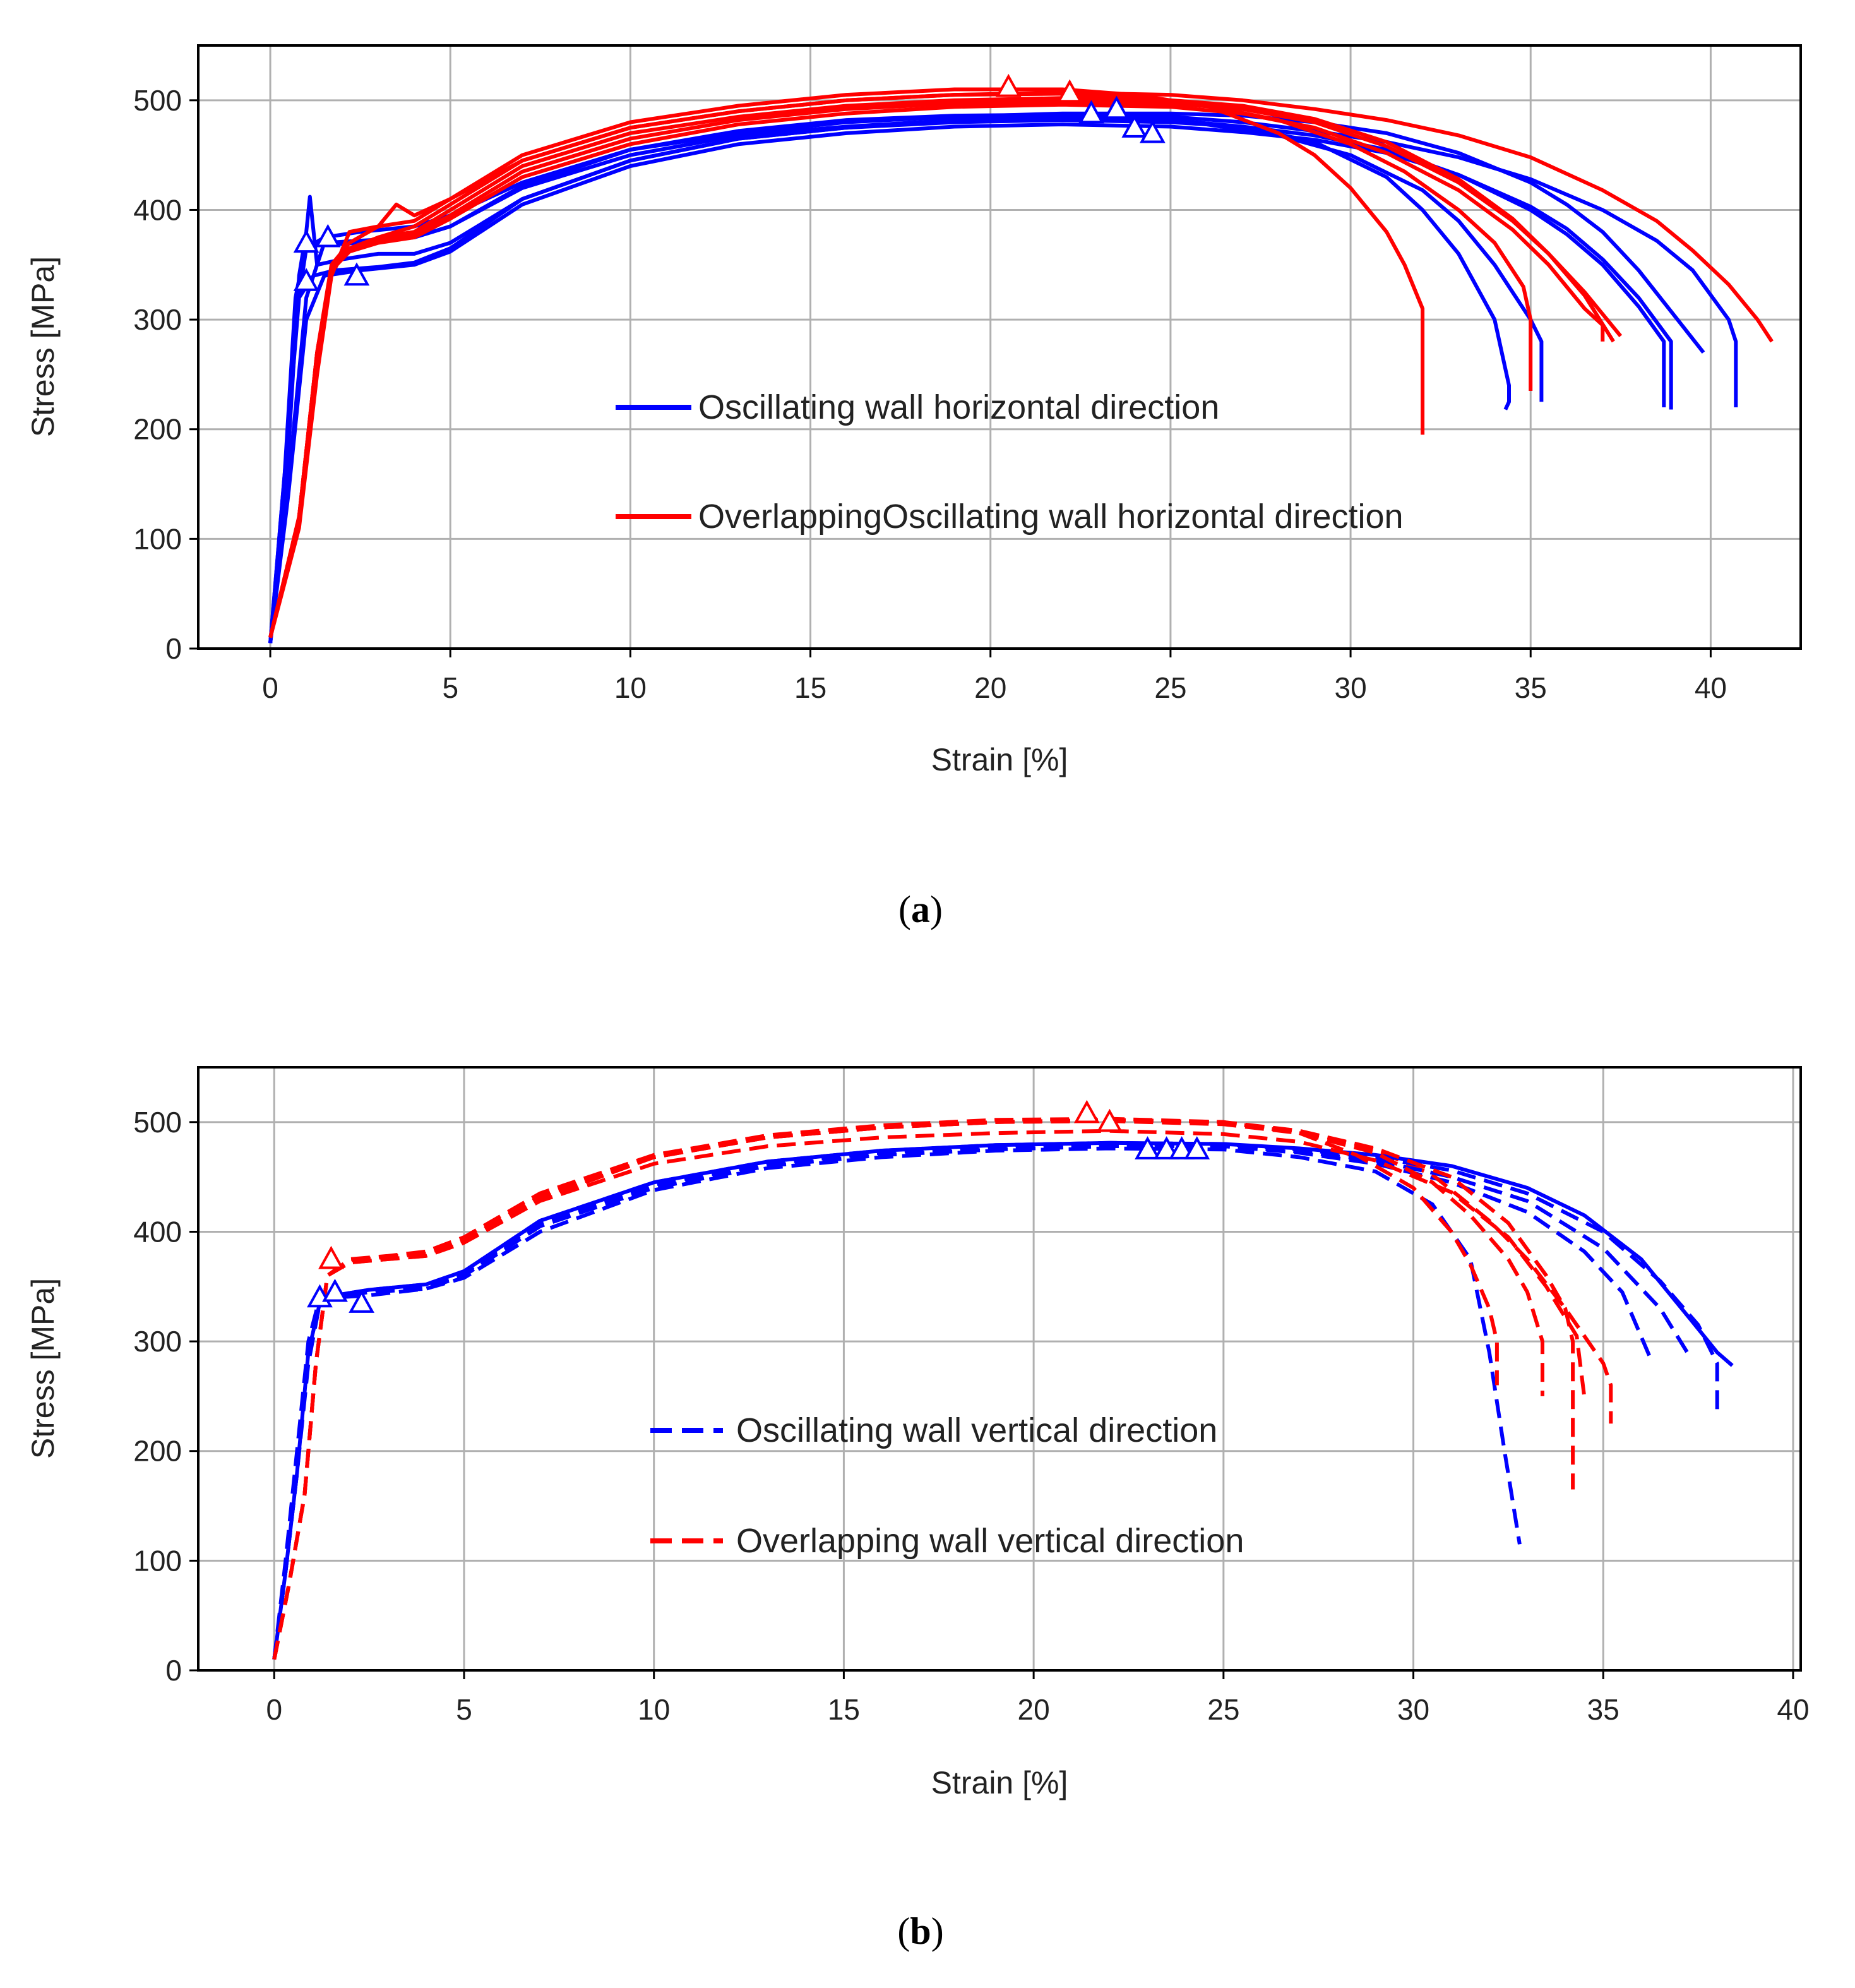 This screenshot has height=1988, width=1855. Describe the element at coordinates (920, 1931) in the screenshot. I see `panel-label-b: (b)` at that location.